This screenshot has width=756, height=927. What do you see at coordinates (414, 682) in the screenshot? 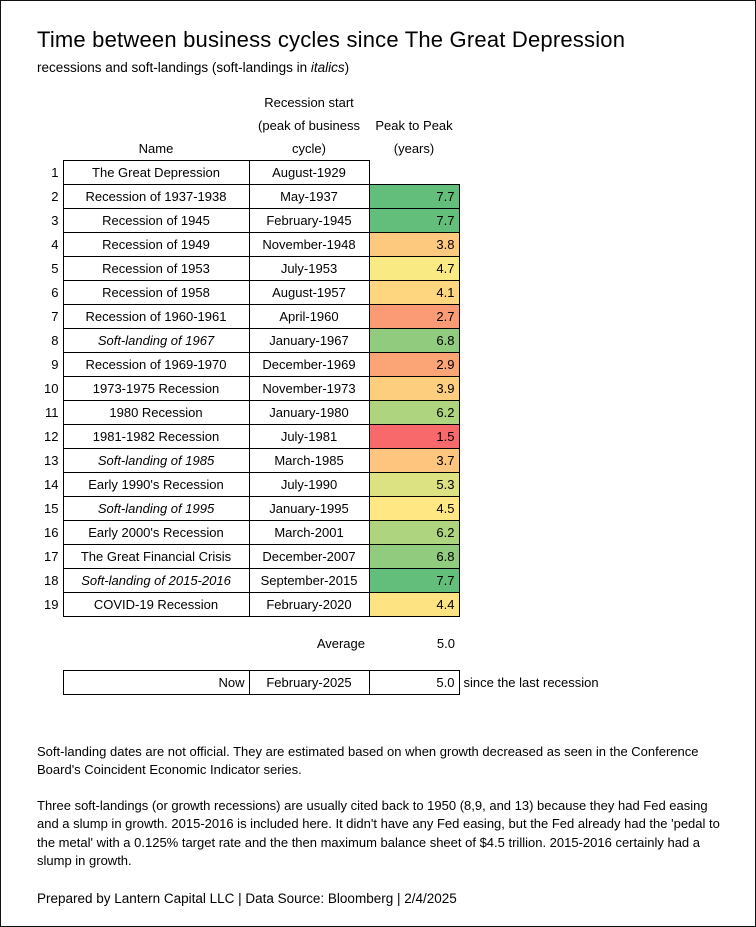
I see `now-value: 5.0` at bounding box center [414, 682].